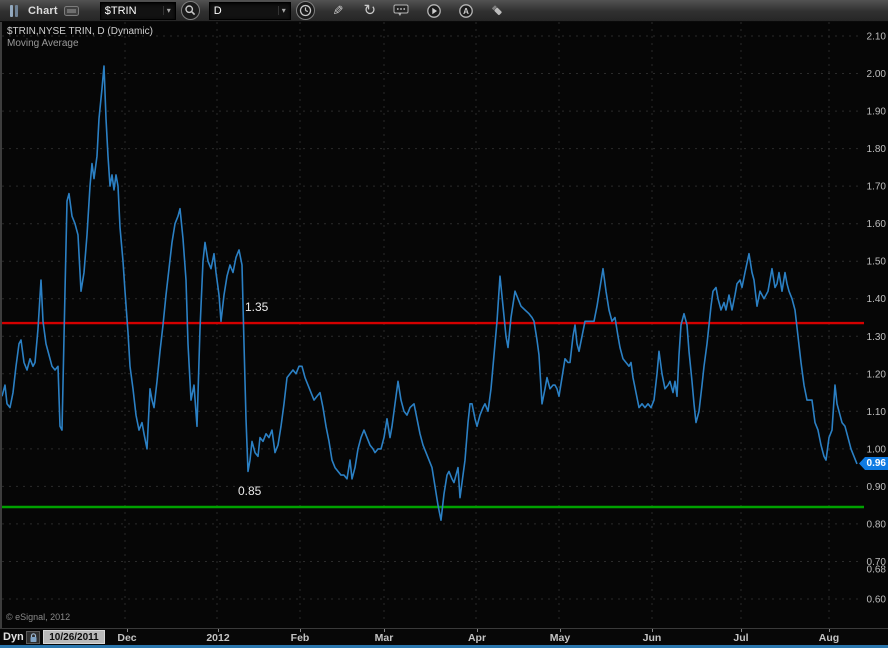 This screenshot has height=648, width=888. Describe the element at coordinates (877, 224) in the screenshot. I see `y-axis-label: 1.60` at that location.